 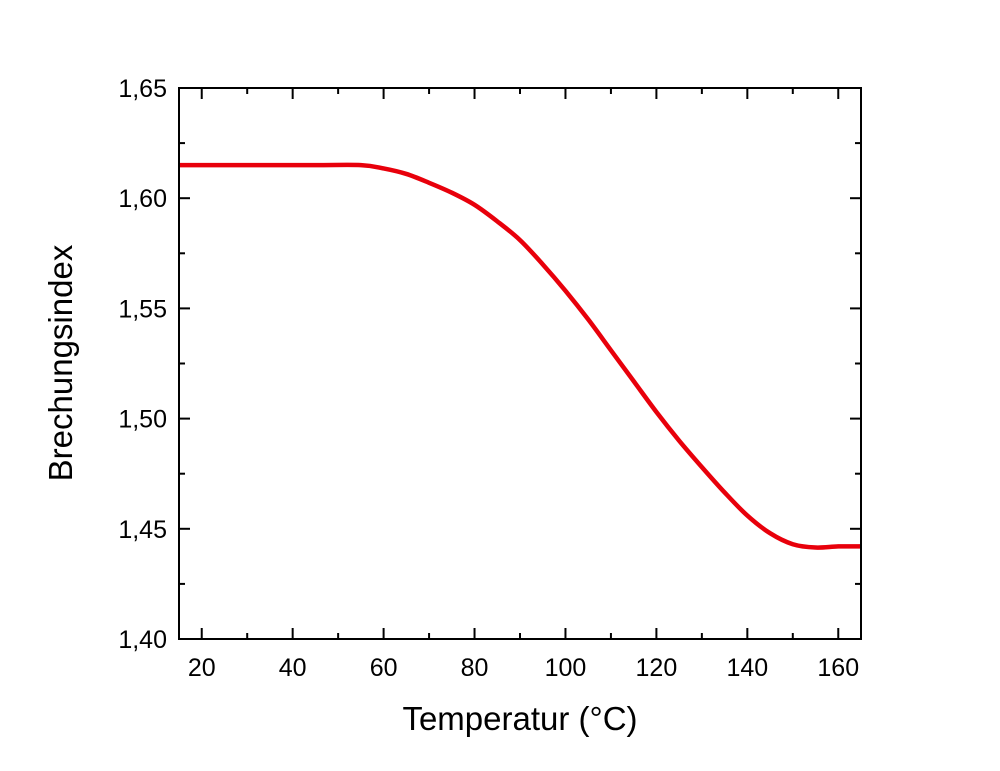 I want to click on x-tick-label: 60, so click(x=384, y=668).